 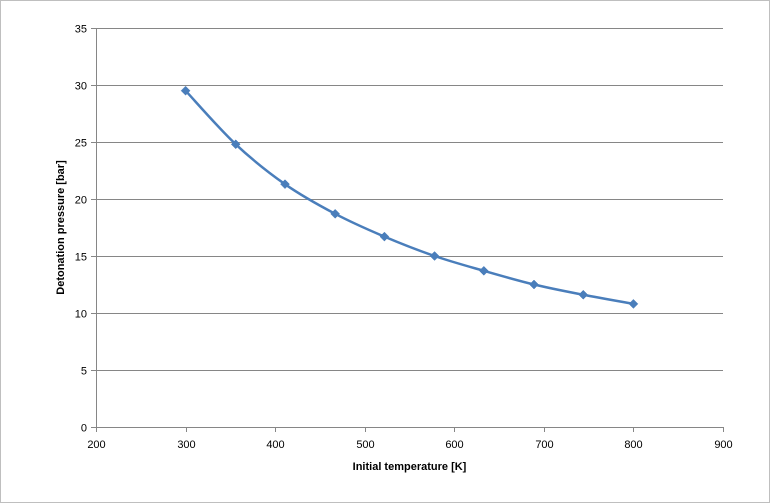 What do you see at coordinates (81, 315) in the screenshot?
I see `y-tick-label: 10` at bounding box center [81, 315].